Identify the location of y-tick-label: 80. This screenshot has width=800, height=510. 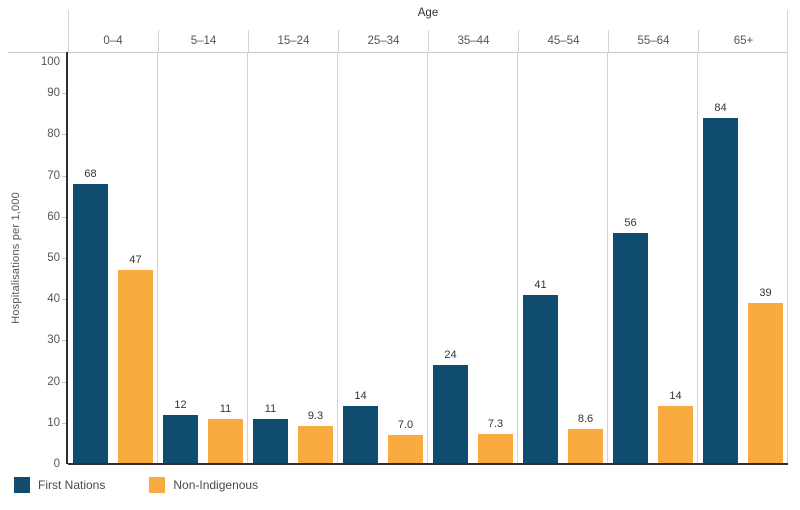
(53, 134).